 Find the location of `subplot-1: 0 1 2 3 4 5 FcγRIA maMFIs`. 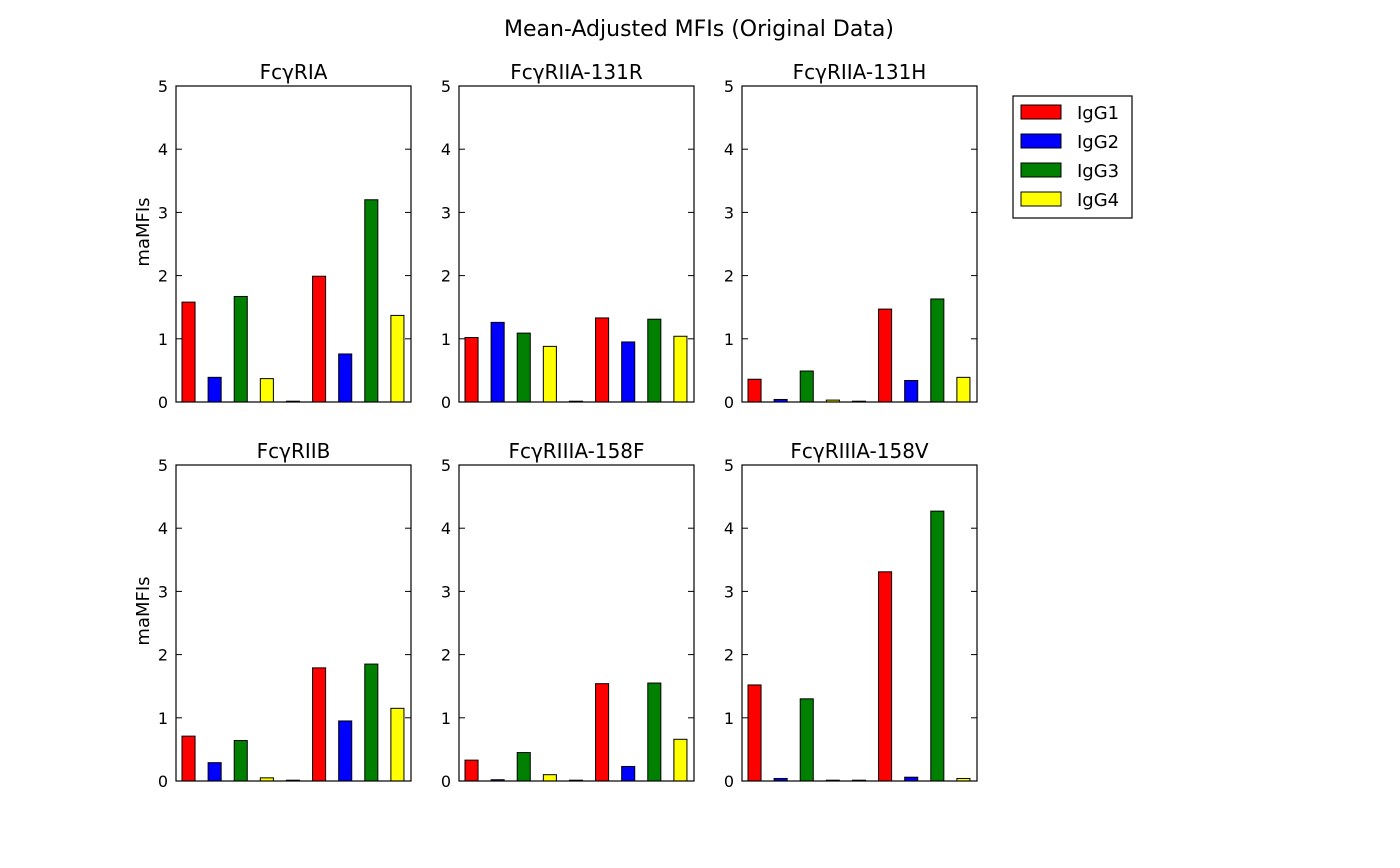

subplot-1: 0 1 2 3 4 5 FcγRIA maMFIs is located at coordinates (272, 236).